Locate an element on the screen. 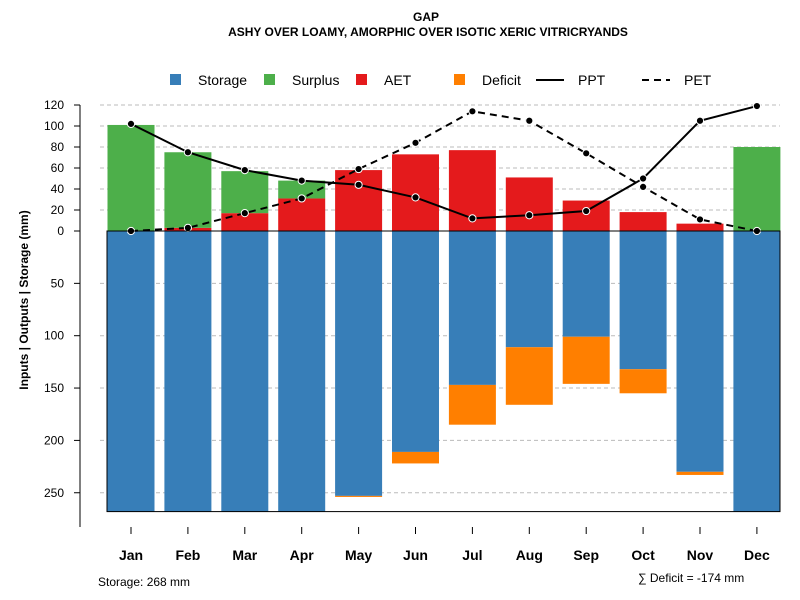 The width and height of the screenshot is (800, 600). y-tick-label: 250 is located at coordinates (54, 493).